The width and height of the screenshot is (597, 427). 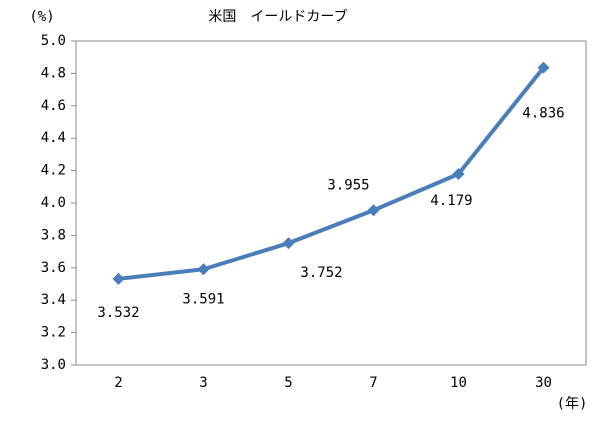 What do you see at coordinates (53, 365) in the screenshot?
I see `y-tick-label: 3.0` at bounding box center [53, 365].